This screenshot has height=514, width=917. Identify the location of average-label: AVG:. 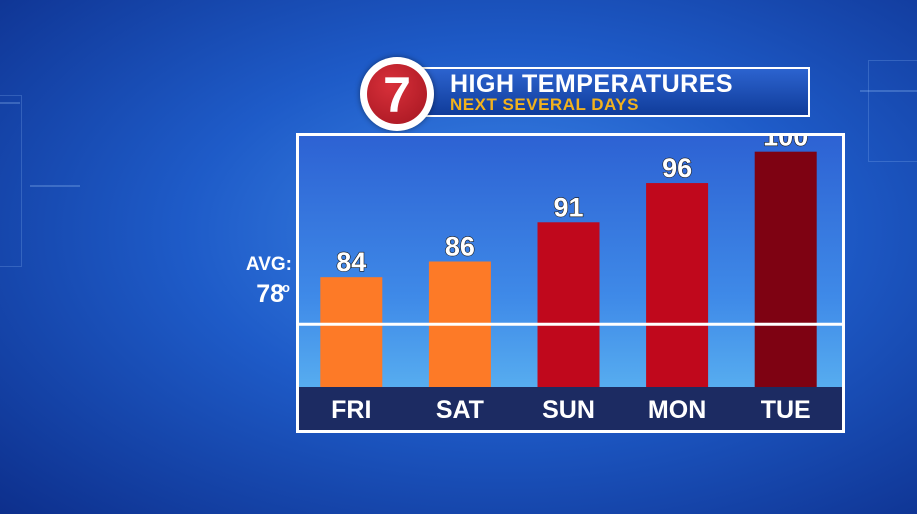
(268, 264).